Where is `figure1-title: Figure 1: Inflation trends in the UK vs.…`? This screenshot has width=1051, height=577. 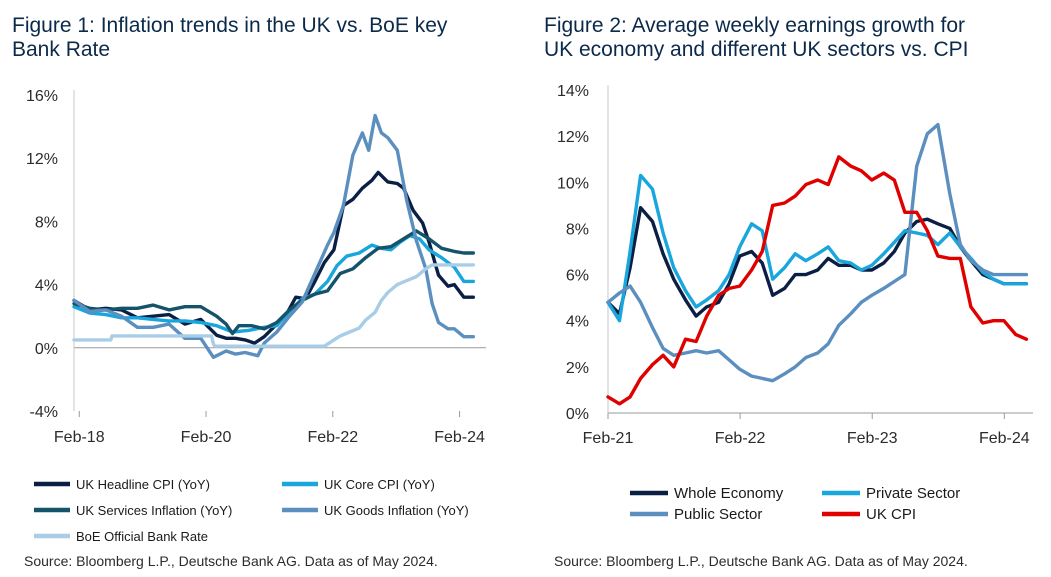
figure1-title: Figure 1: Inflation trends in the UK vs.… is located at coordinates (229, 38).